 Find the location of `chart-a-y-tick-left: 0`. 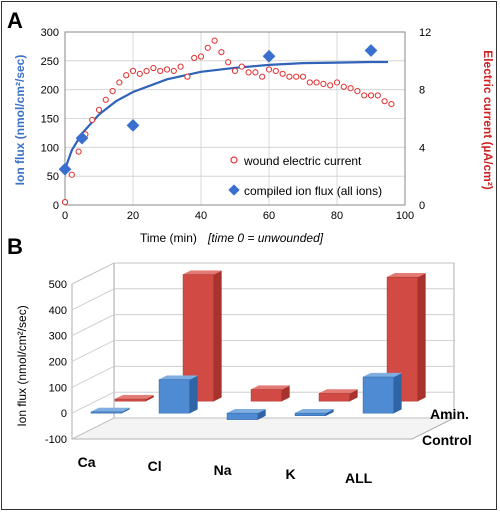

chart-a-y-tick-left: 0 is located at coordinates (56, 206).